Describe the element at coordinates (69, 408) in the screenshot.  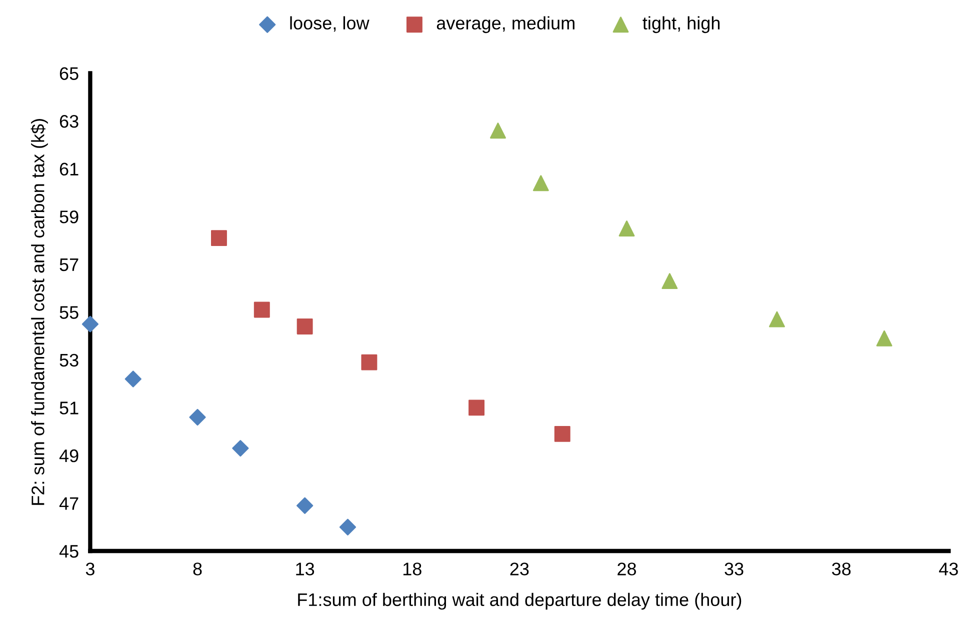
I see `y-tick-label: 51` at that location.